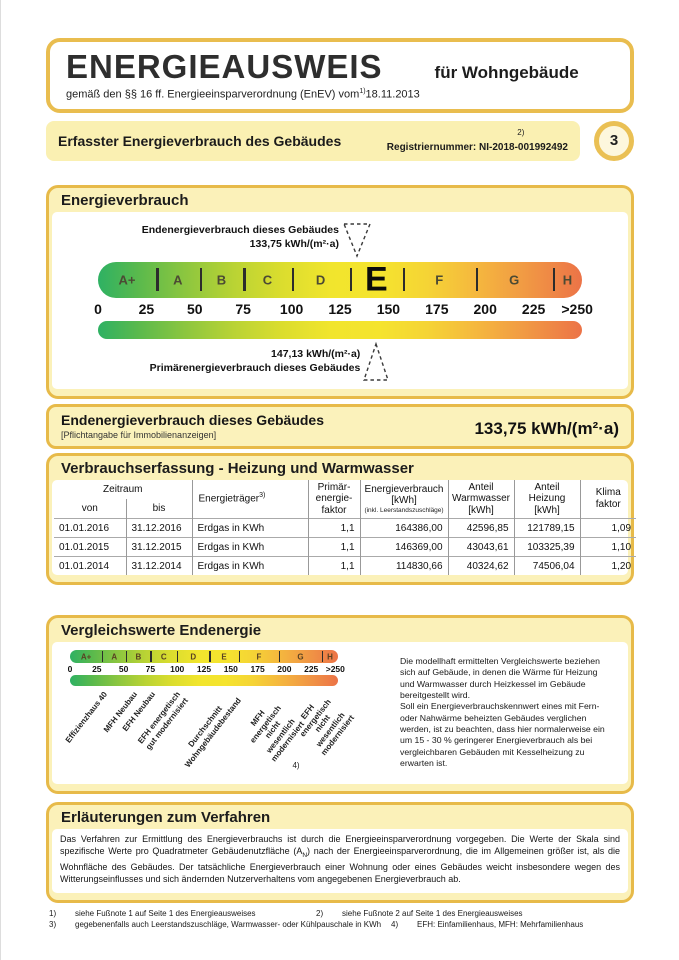 Image resolution: width=679 pixels, height=960 pixels. I want to click on footnote-ref-4: 4), so click(296, 766).